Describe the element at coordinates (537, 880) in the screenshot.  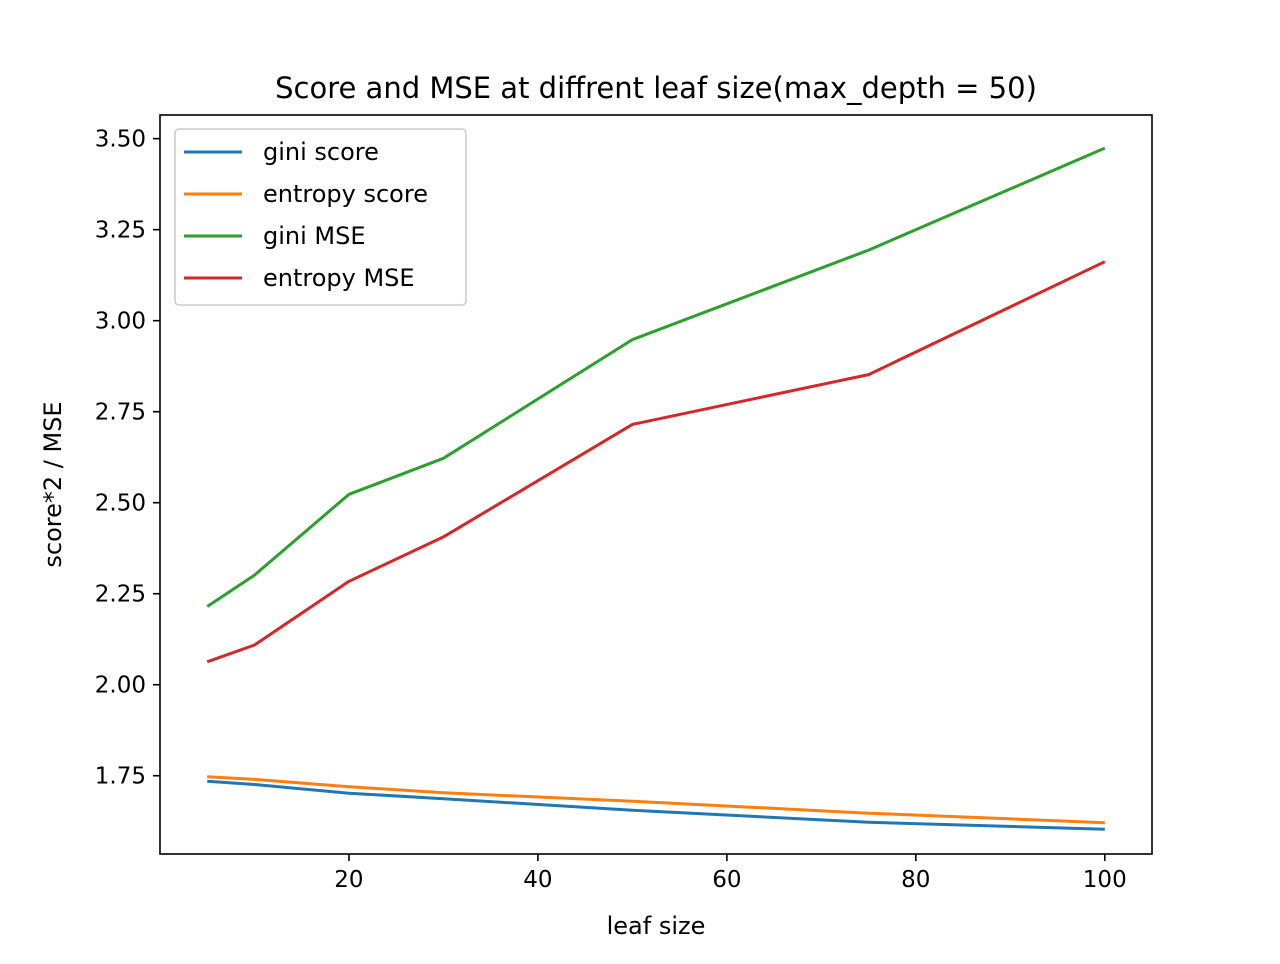
I see `x-tick-label: 40` at that location.